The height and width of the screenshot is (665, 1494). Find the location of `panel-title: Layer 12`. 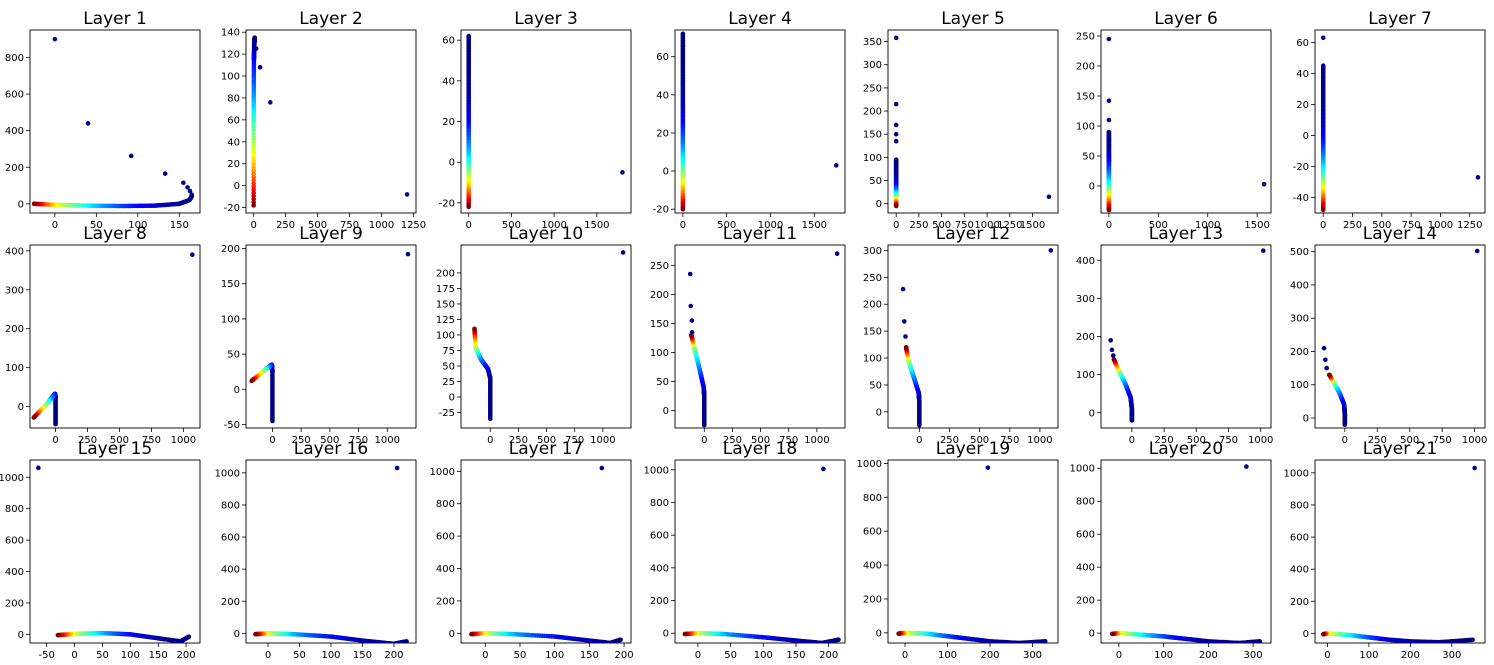

panel-title: Layer 12 is located at coordinates (973, 234).